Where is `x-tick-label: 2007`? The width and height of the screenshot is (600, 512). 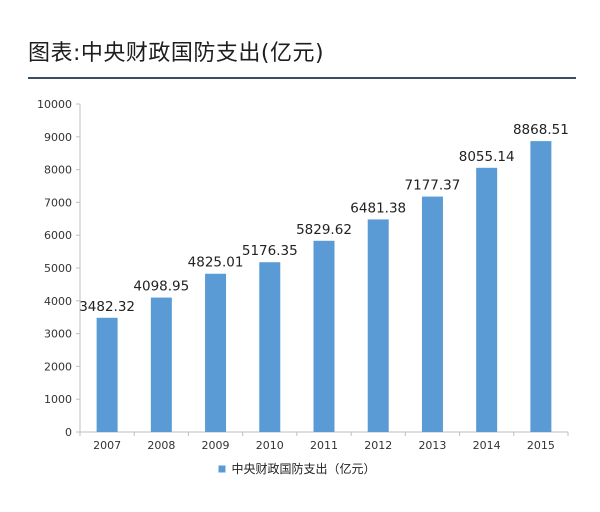
x-tick-label: 2007 is located at coordinates (107, 445).